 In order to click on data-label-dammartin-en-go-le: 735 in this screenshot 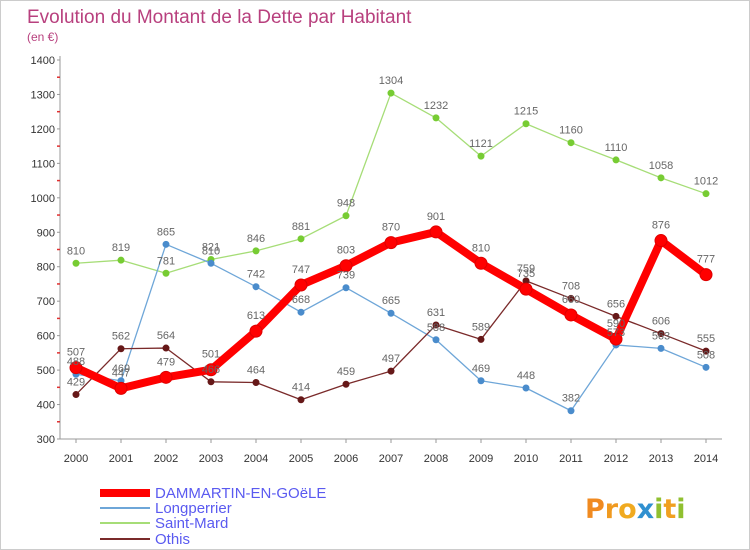, I will do `click(526, 274)`.